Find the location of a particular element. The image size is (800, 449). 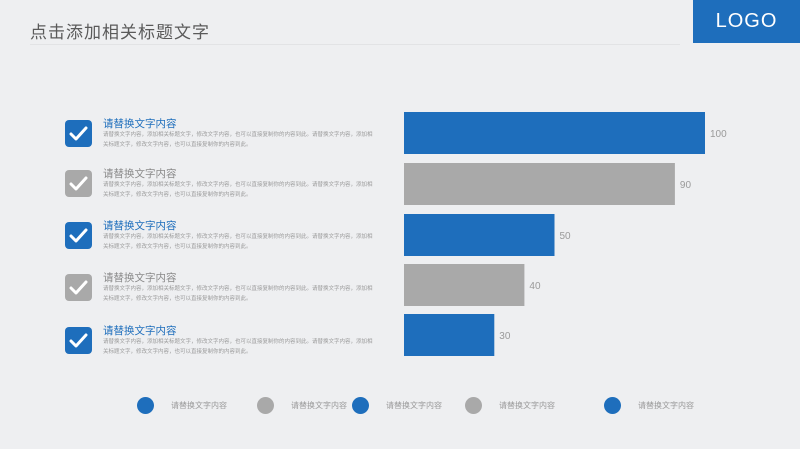

data-label-3: 50 is located at coordinates (566, 236).